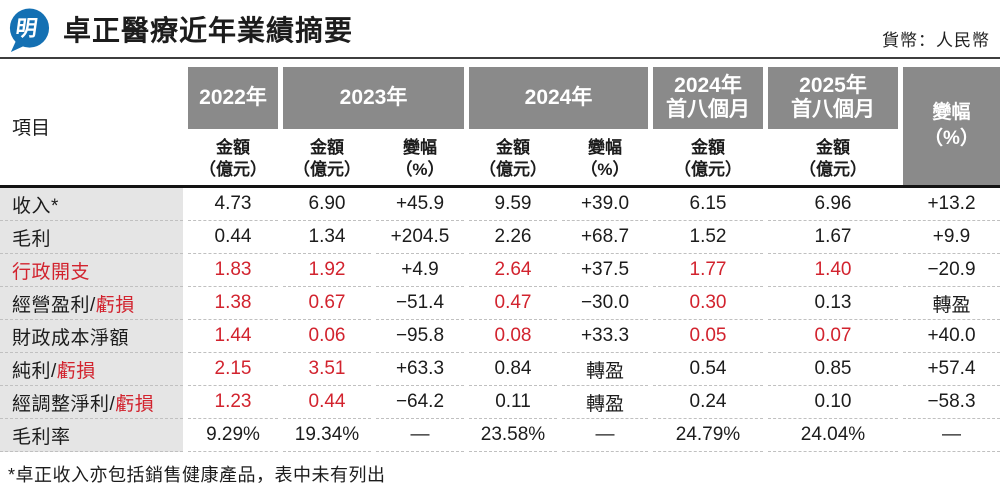  I want to click on value-cell: 2.15, so click(233, 369).